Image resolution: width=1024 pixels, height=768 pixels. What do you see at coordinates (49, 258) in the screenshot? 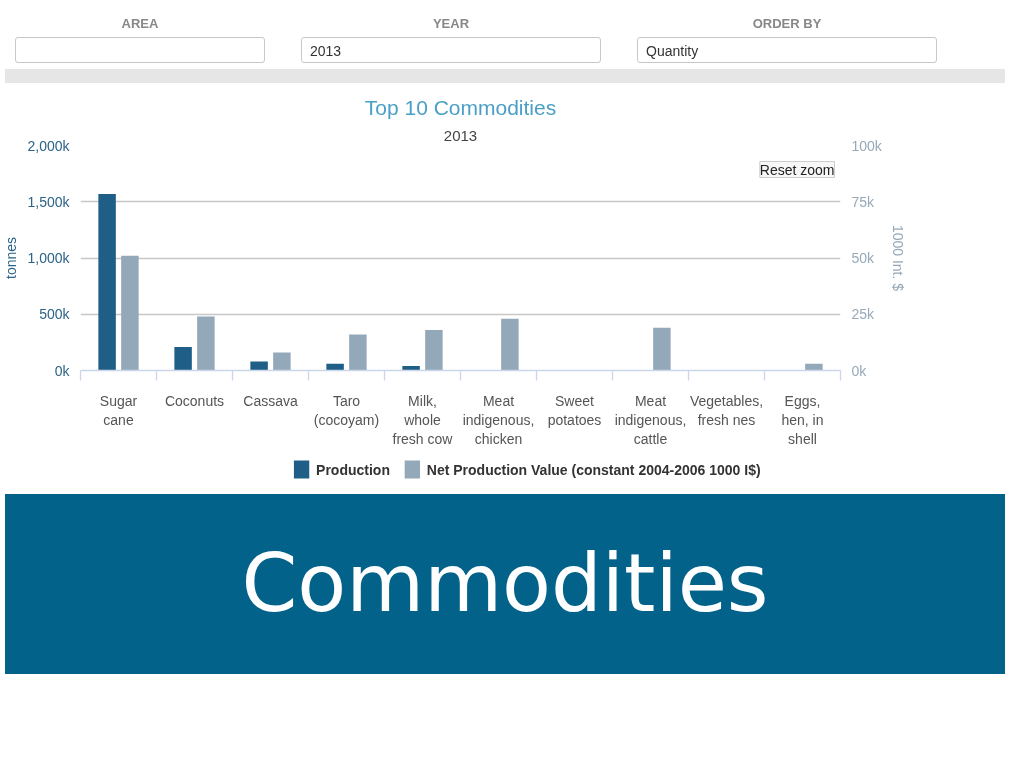
I see `y-tick-label: 1,000k` at bounding box center [49, 258].